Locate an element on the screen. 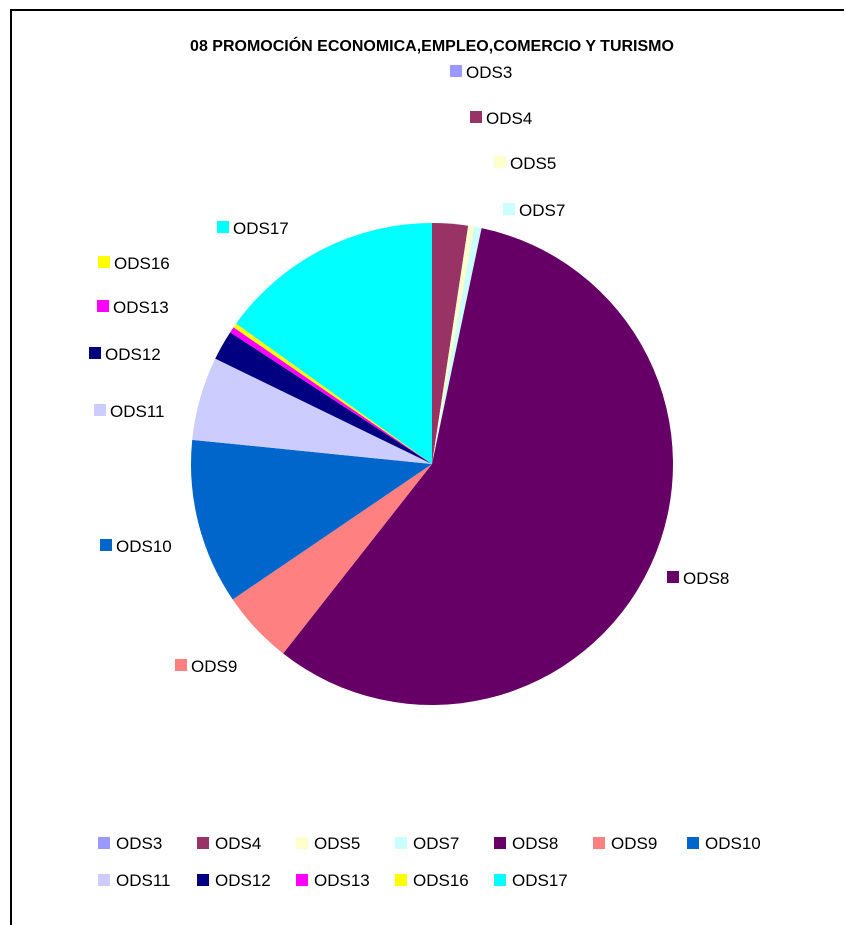 This screenshot has width=846, height=925. legend-label: ODS13 is located at coordinates (342, 880).